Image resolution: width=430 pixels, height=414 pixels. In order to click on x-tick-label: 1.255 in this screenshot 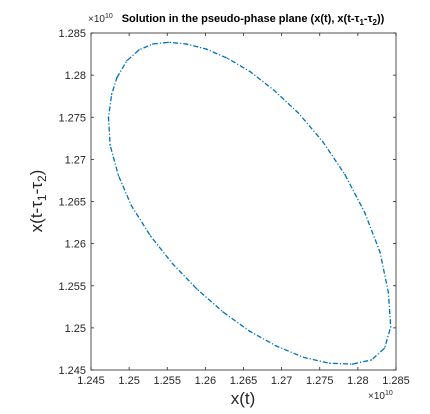, I will do `click(167, 381)`.